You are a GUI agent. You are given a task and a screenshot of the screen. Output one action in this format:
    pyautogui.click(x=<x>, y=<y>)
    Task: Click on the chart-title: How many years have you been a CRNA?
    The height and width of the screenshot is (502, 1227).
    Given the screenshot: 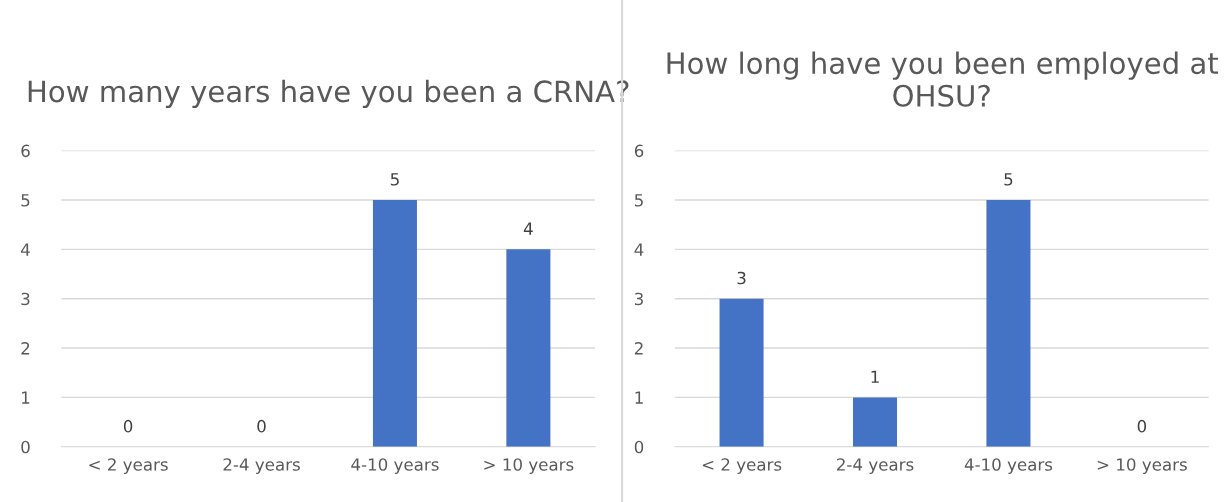 What is the action you would take?
    pyautogui.click(x=328, y=94)
    